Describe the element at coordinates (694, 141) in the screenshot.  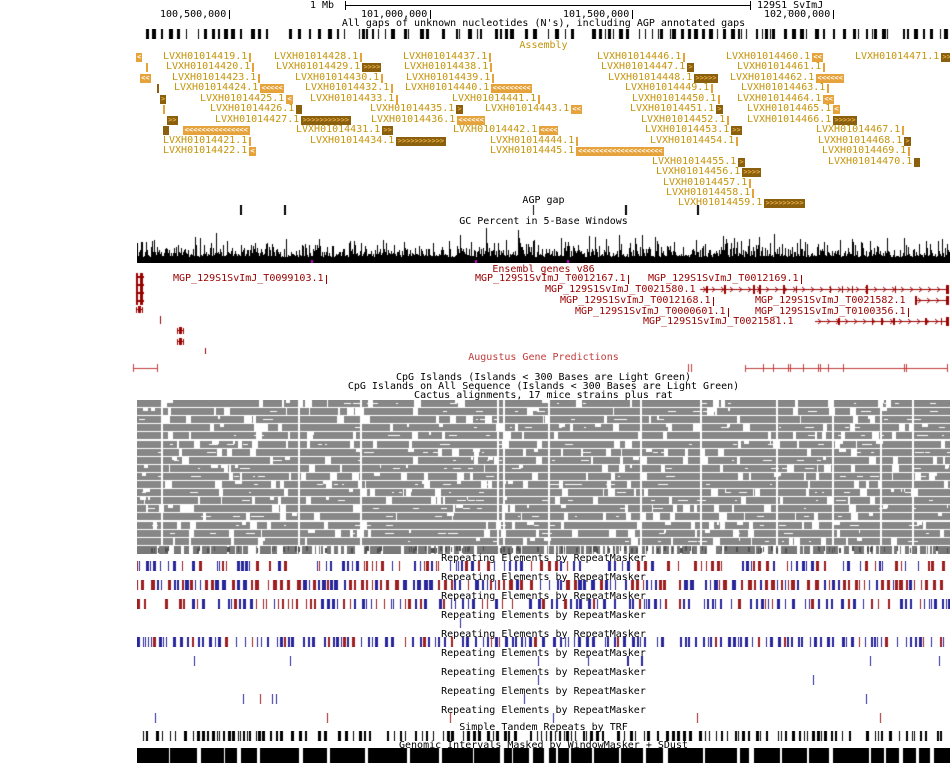
I see `assembly-contig: LVXH01014454.1` at that location.